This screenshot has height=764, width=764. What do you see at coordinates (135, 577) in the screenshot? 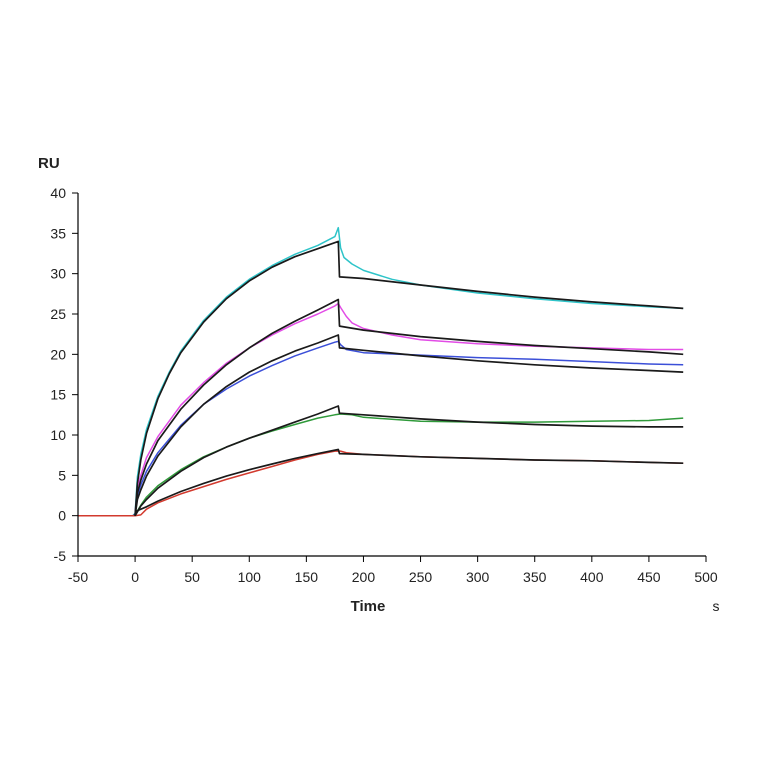
I see `x-tick-label: 0` at bounding box center [135, 577].